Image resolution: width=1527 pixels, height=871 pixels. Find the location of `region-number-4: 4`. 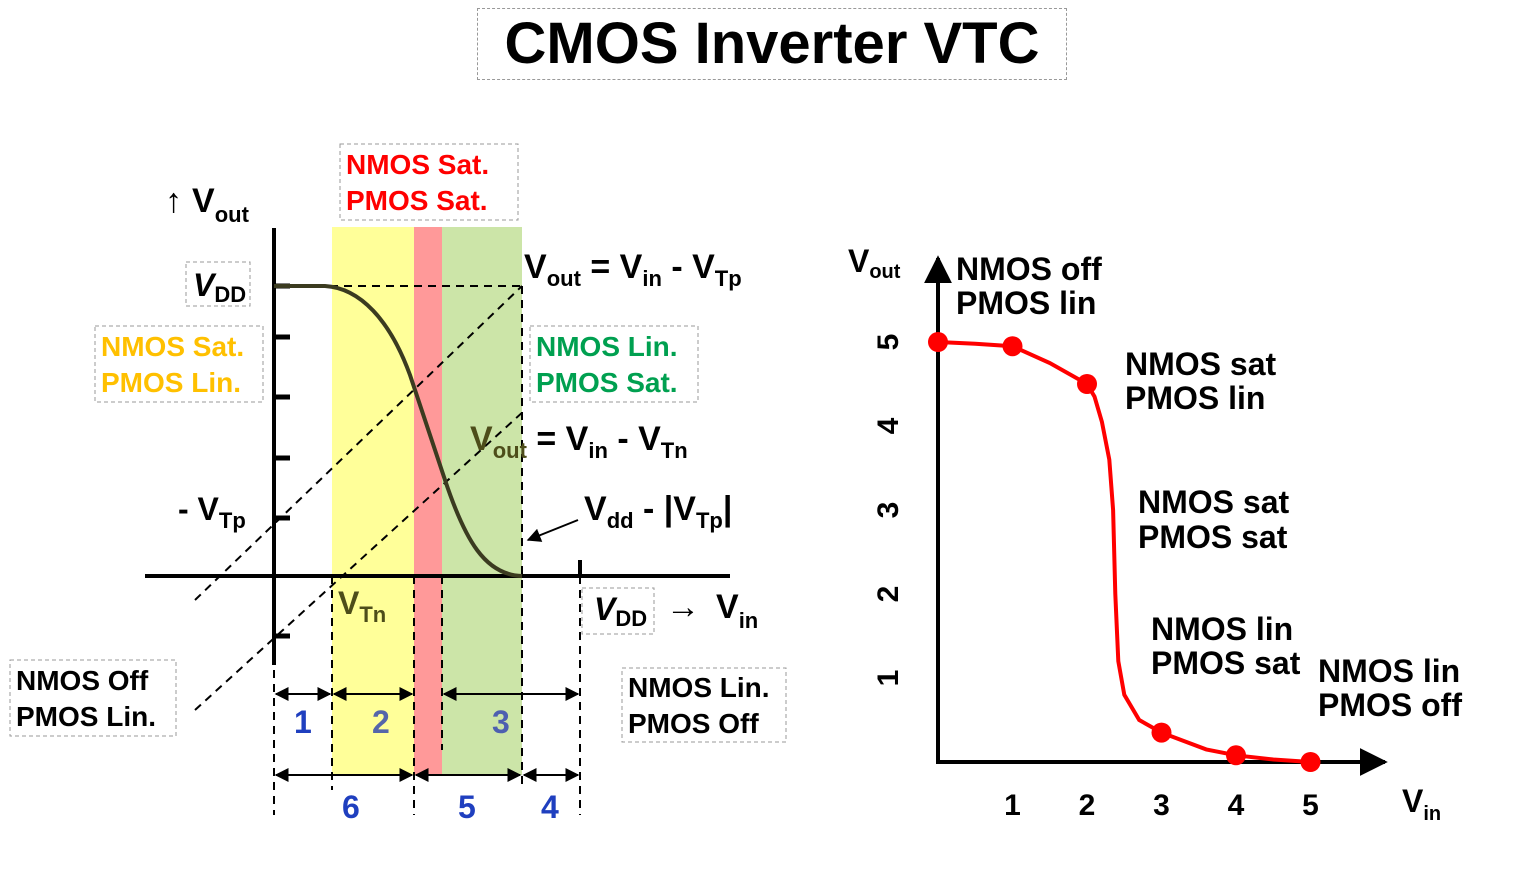

region-number-4: 4 is located at coordinates (550, 807).